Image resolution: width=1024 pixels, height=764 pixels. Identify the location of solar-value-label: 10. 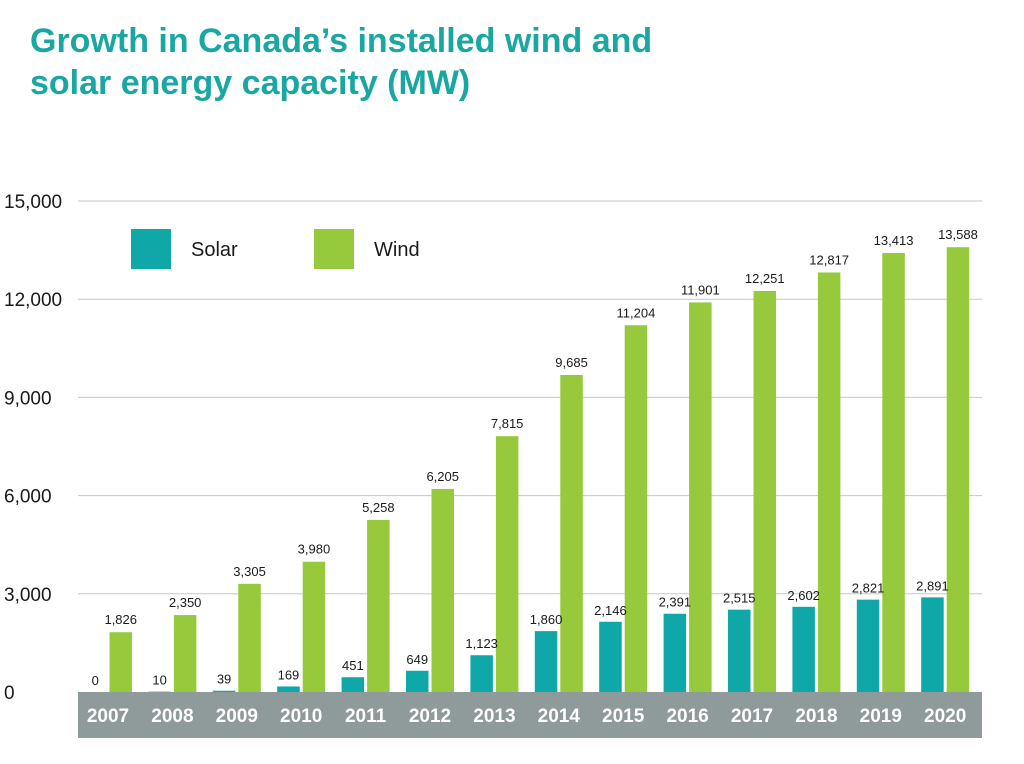
(159, 680).